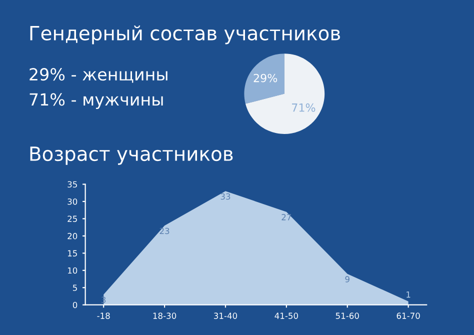 The height and width of the screenshot is (335, 474). Describe the element at coordinates (185, 35) in the screenshot. I see `chart-title: Гендерный состав участников` at that location.